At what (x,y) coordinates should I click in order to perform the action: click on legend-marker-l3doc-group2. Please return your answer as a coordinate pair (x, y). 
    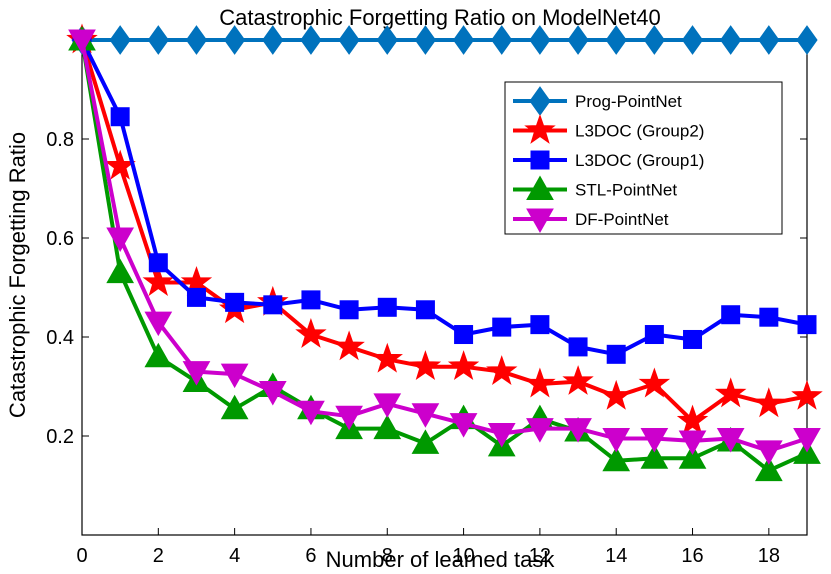
    Looking at the image, I should click on (540, 128).